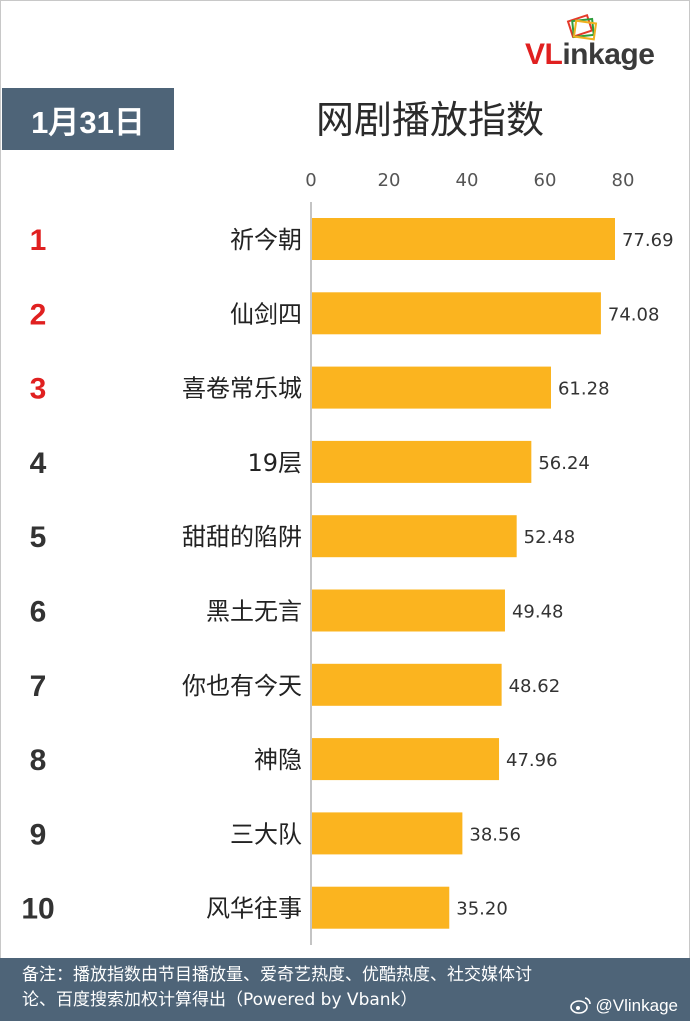 The height and width of the screenshot is (1021, 690). Describe the element at coordinates (220, 1000) in the screenshot. I see `footer-note-line2: 论、百度搜索加权计算得出（Powered by Vbank）` at that location.